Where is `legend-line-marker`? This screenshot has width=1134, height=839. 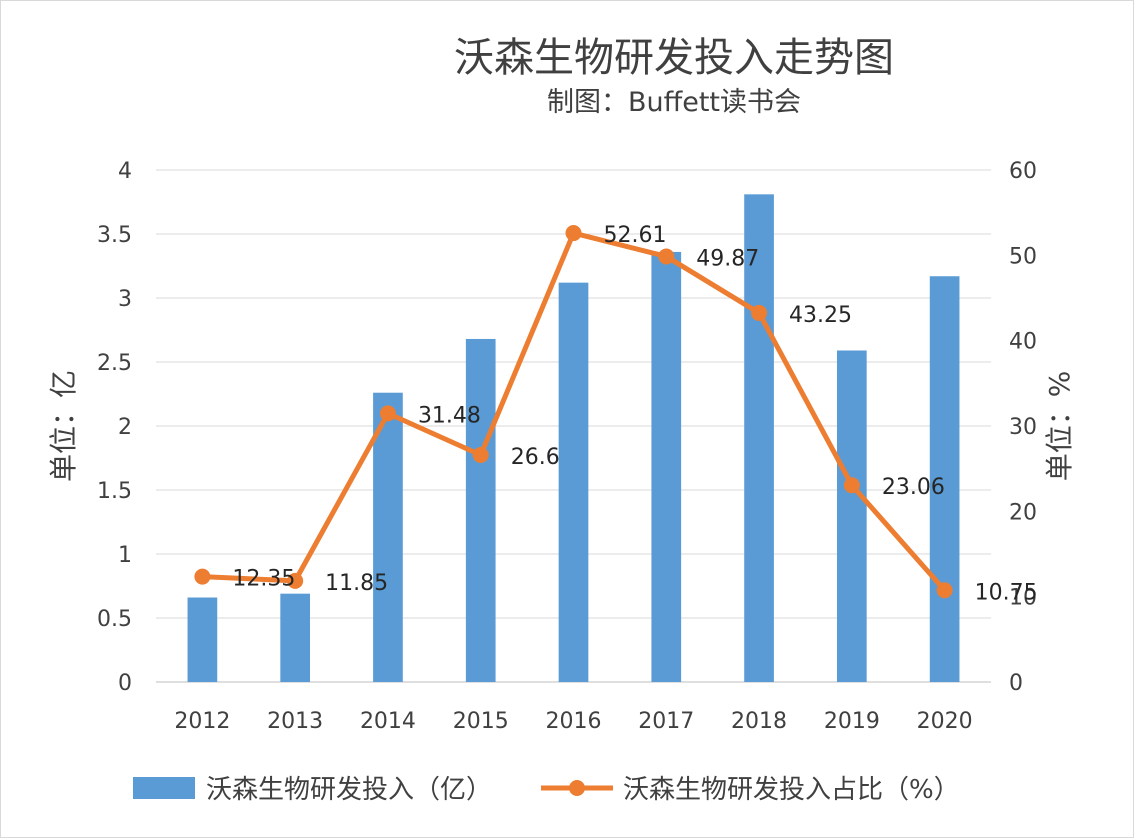 legend-line-marker is located at coordinates (577, 788).